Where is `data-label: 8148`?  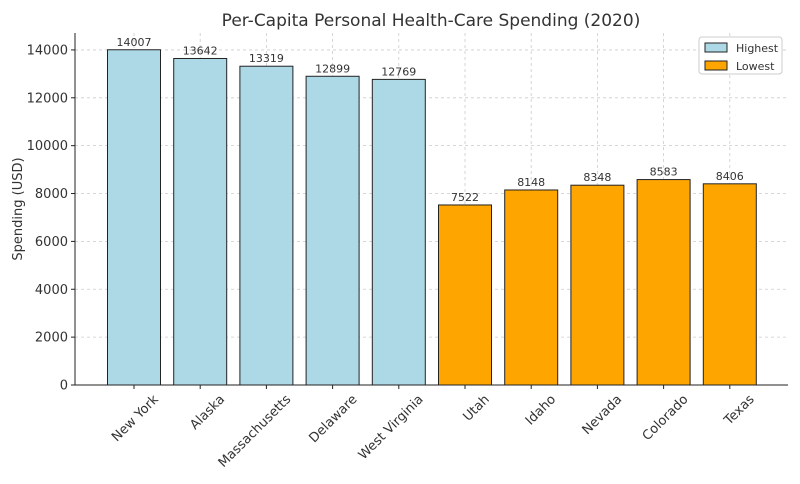 data-label: 8148 is located at coordinates (531, 182).